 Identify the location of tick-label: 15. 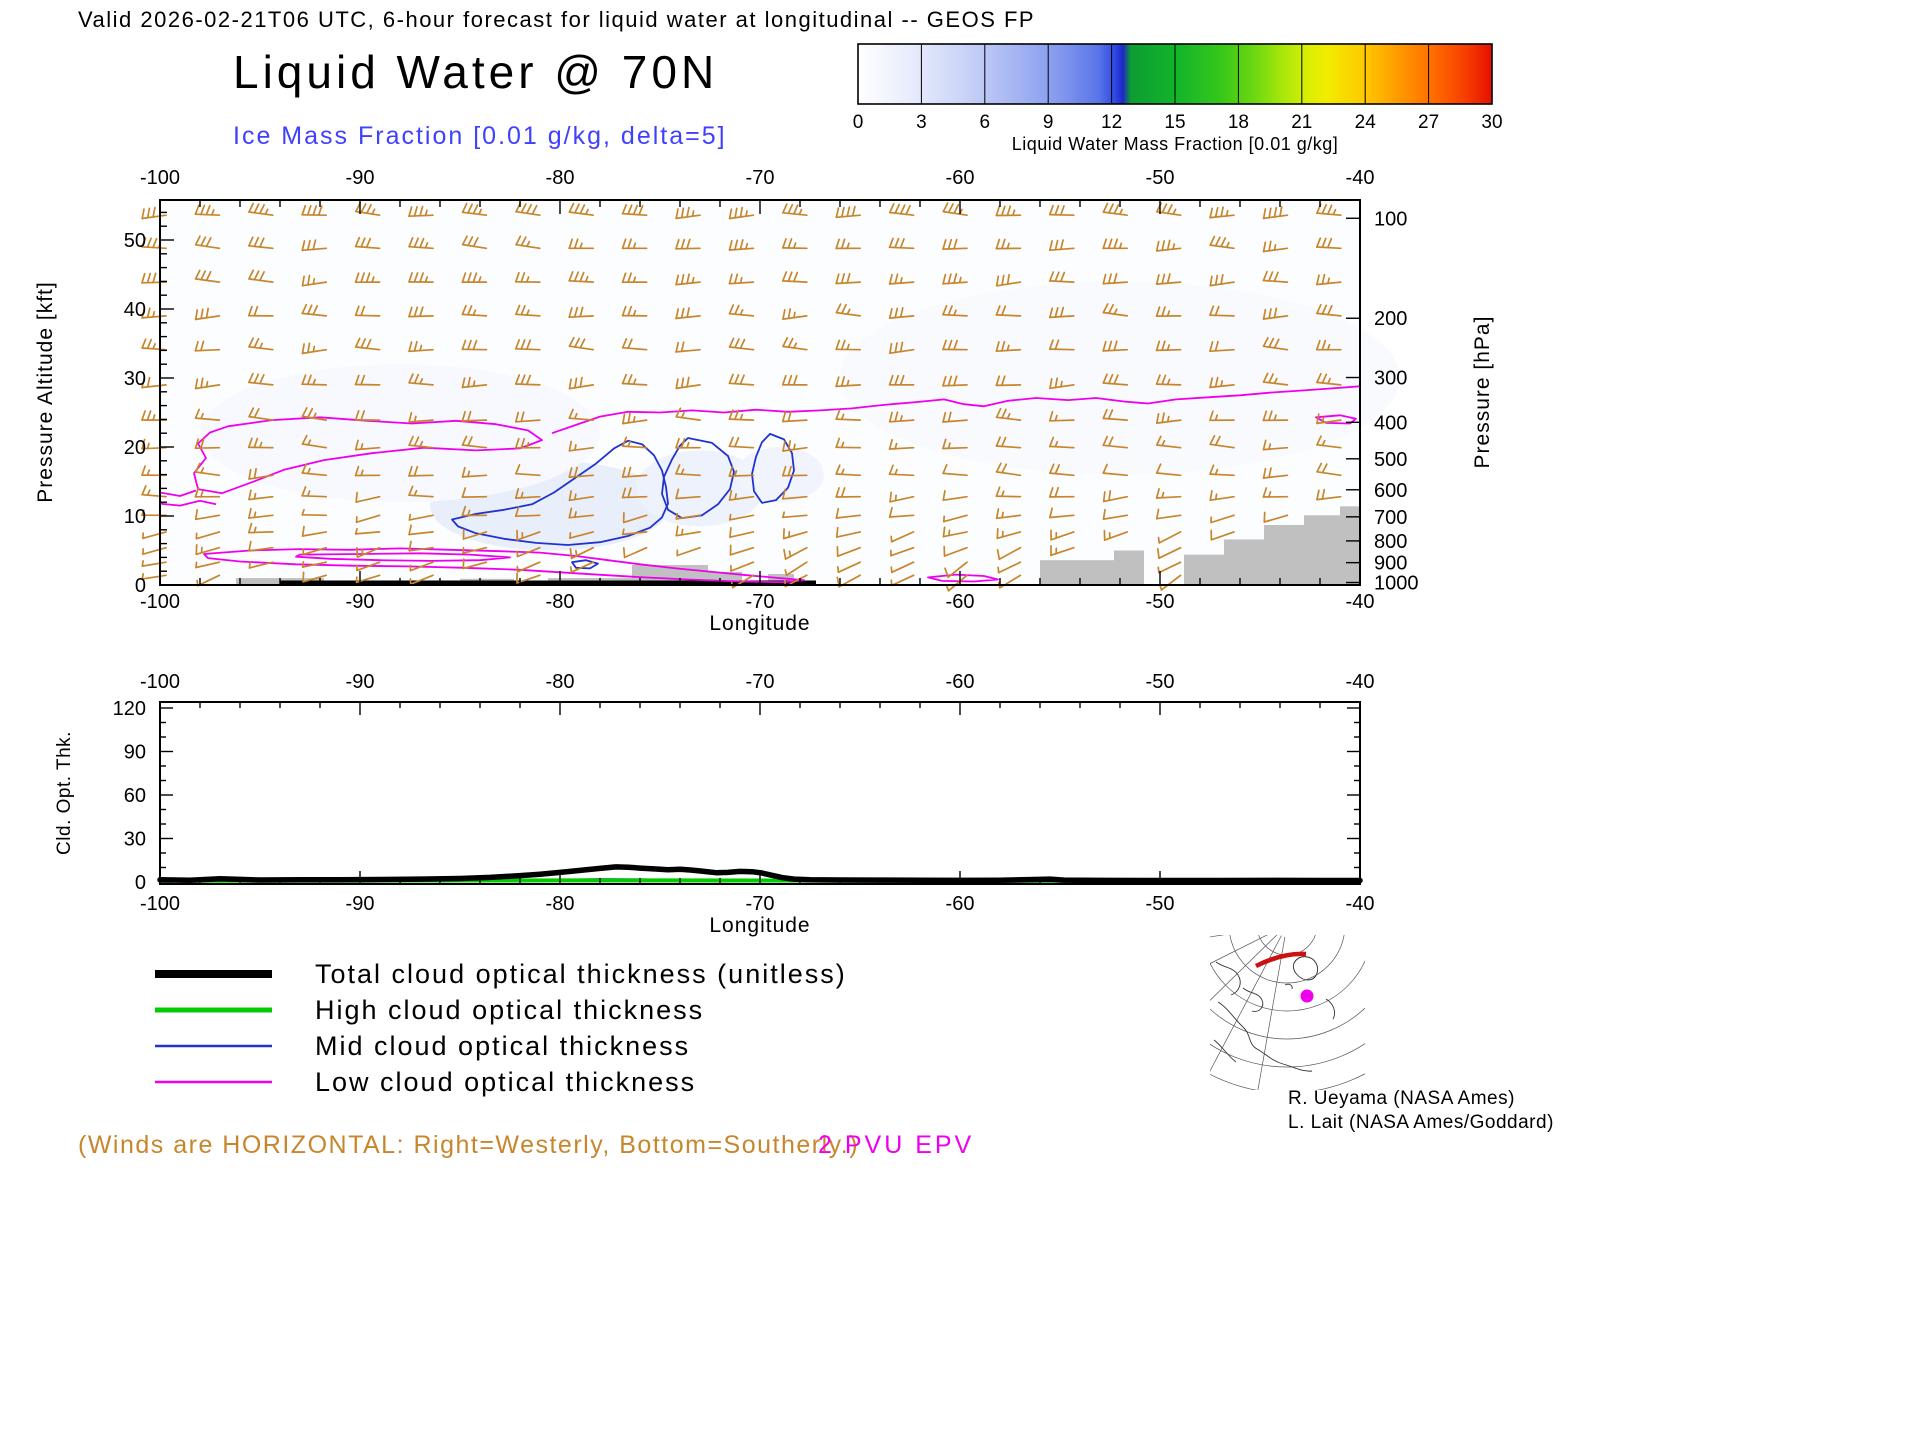
(1174, 122).